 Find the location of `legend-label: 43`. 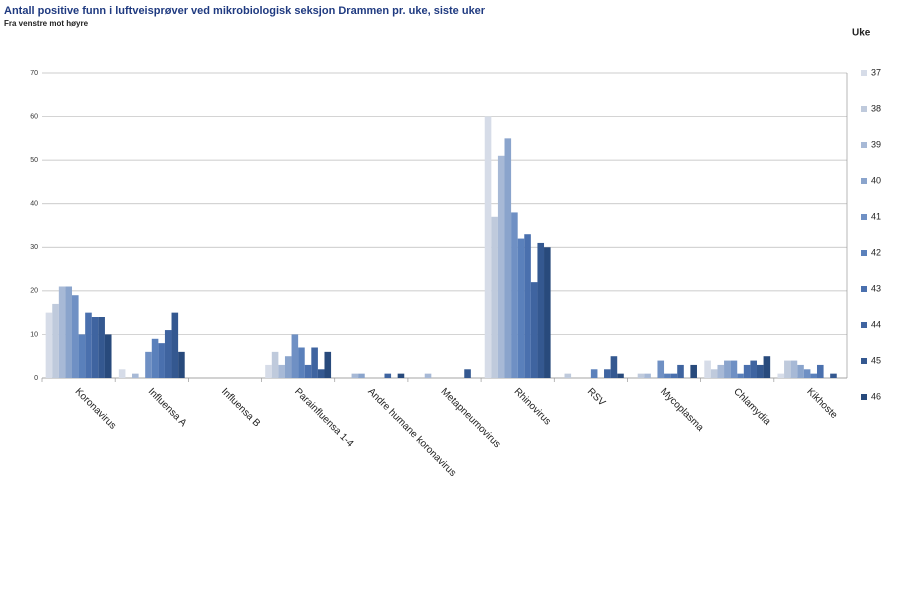

legend-label: 43 is located at coordinates (876, 288).